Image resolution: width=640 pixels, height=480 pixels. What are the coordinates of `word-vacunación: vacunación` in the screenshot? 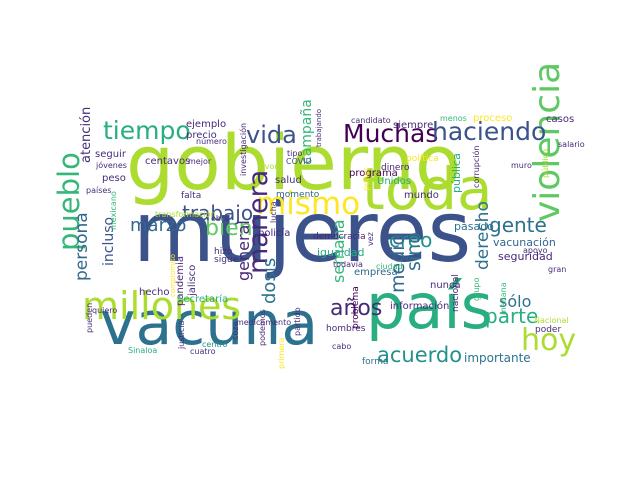 It's located at (524, 242).